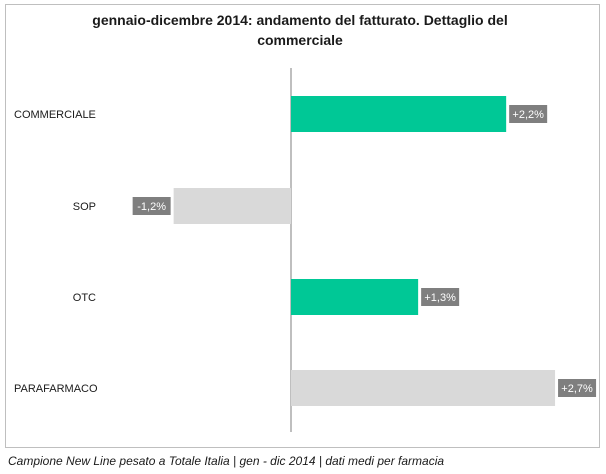  What do you see at coordinates (232, 206) in the screenshot?
I see `bar-sop` at bounding box center [232, 206].